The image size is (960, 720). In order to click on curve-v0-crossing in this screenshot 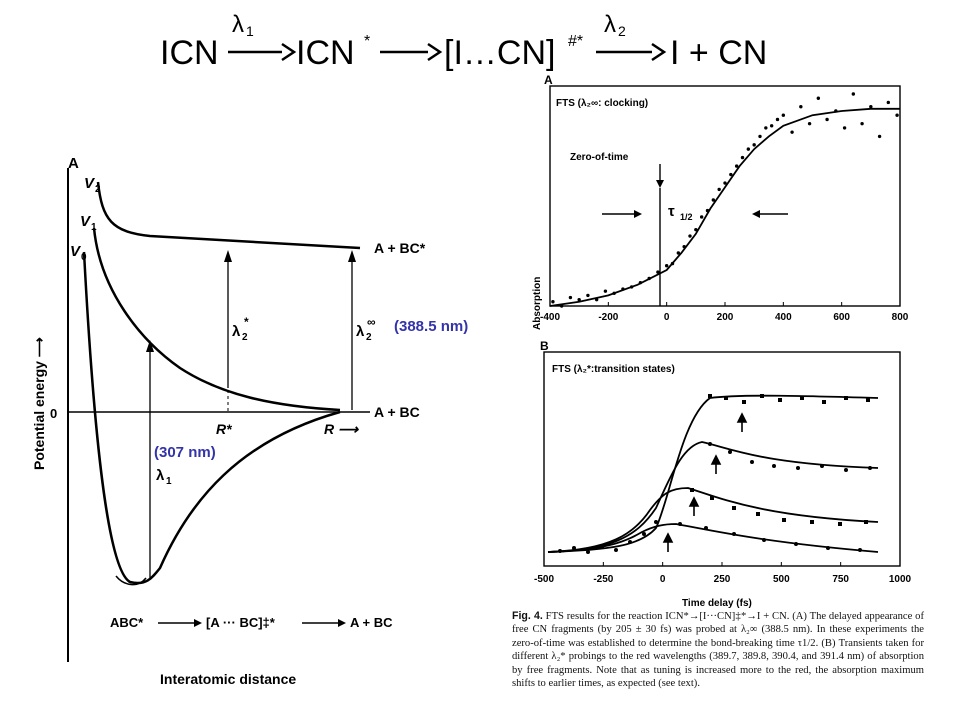, I will do `click(131, 580)`.